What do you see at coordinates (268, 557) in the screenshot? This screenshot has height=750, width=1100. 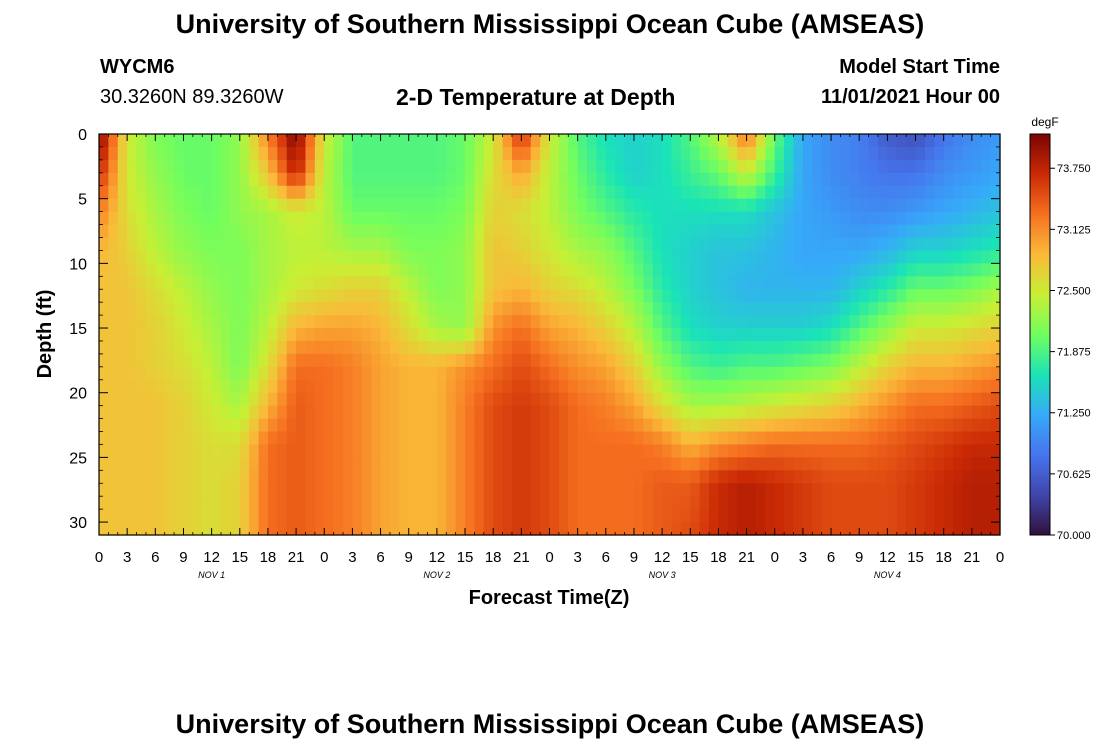 I see `x-tick-label: 18` at bounding box center [268, 557].